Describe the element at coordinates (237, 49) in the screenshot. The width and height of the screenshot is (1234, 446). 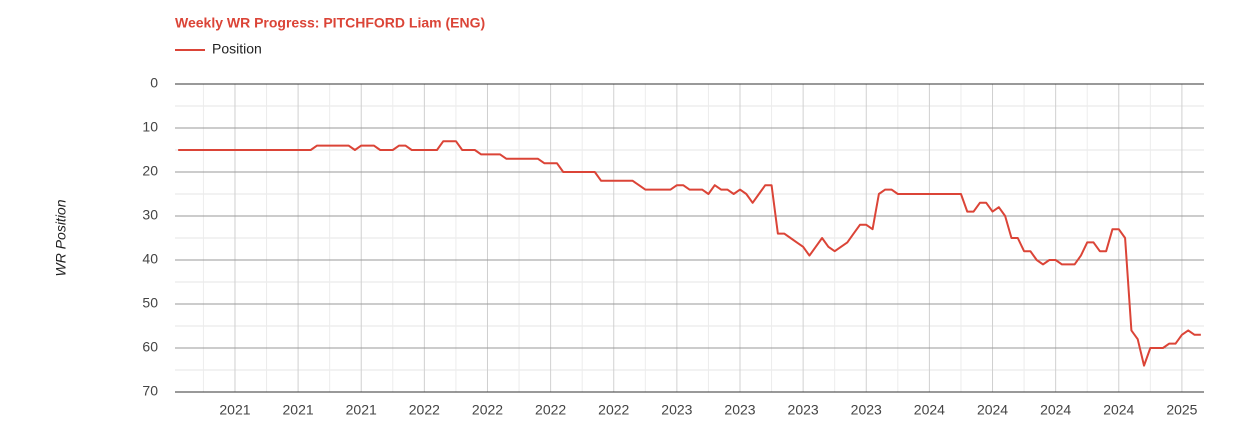
I see `legend-label: Position` at that location.